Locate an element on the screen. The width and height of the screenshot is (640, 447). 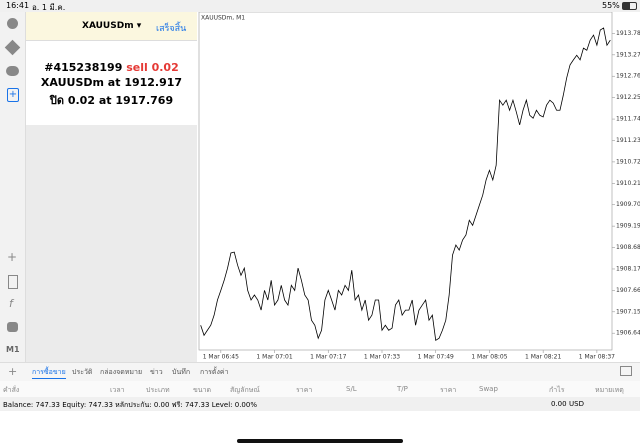
done-button: เสร็จสิ้น is located at coordinates (171, 29).